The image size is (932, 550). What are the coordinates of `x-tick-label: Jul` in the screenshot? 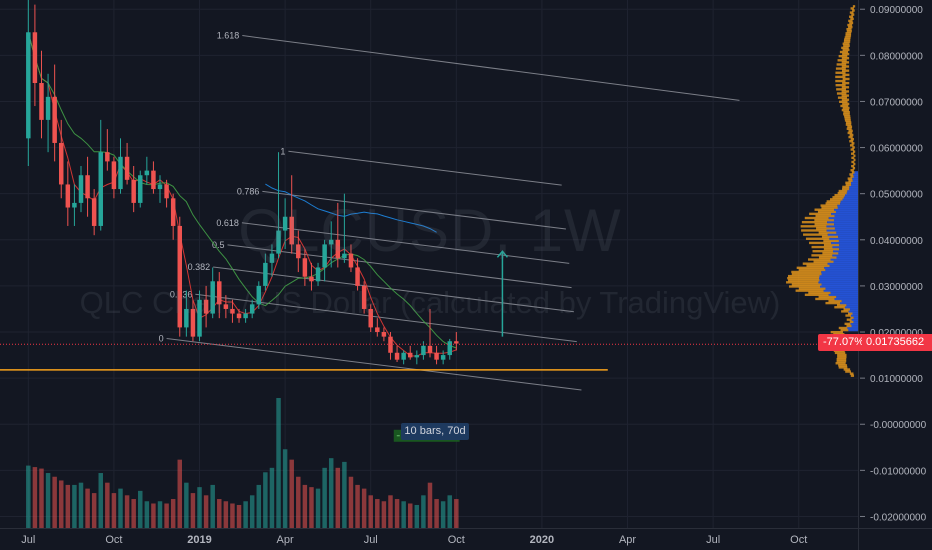 It's located at (28, 540).